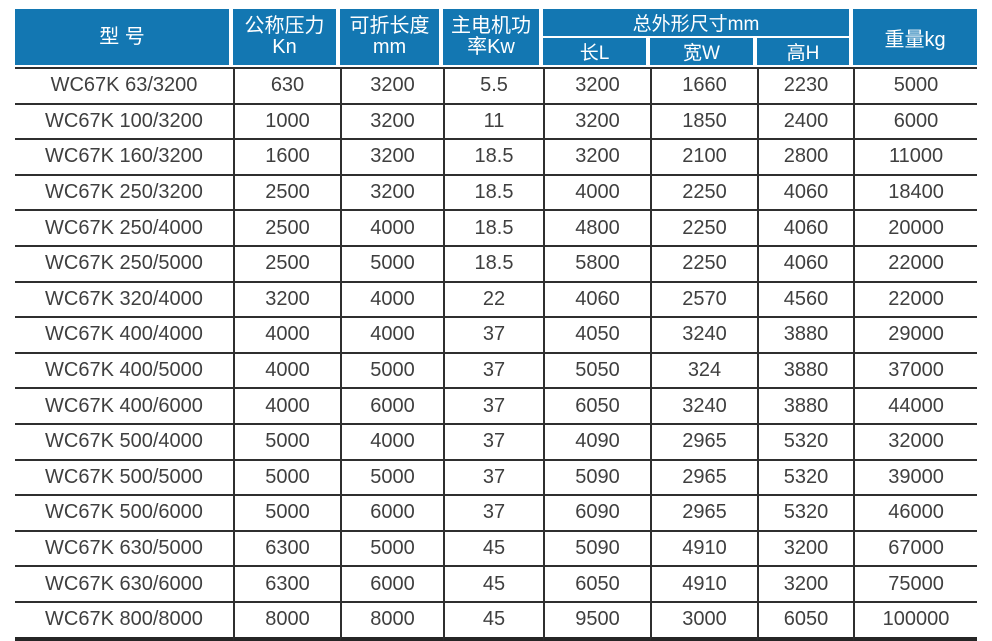  I want to click on cell-power: 11, so click(493, 122).